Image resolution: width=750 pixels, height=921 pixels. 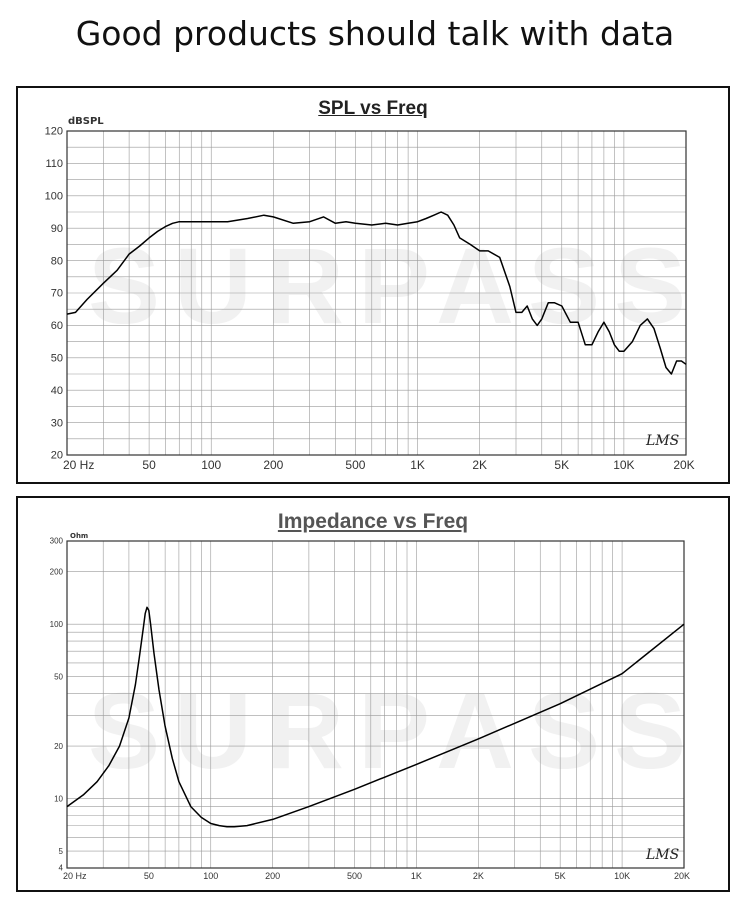 I want to click on page-headline: Good products should talk with data, so click(x=375, y=33).